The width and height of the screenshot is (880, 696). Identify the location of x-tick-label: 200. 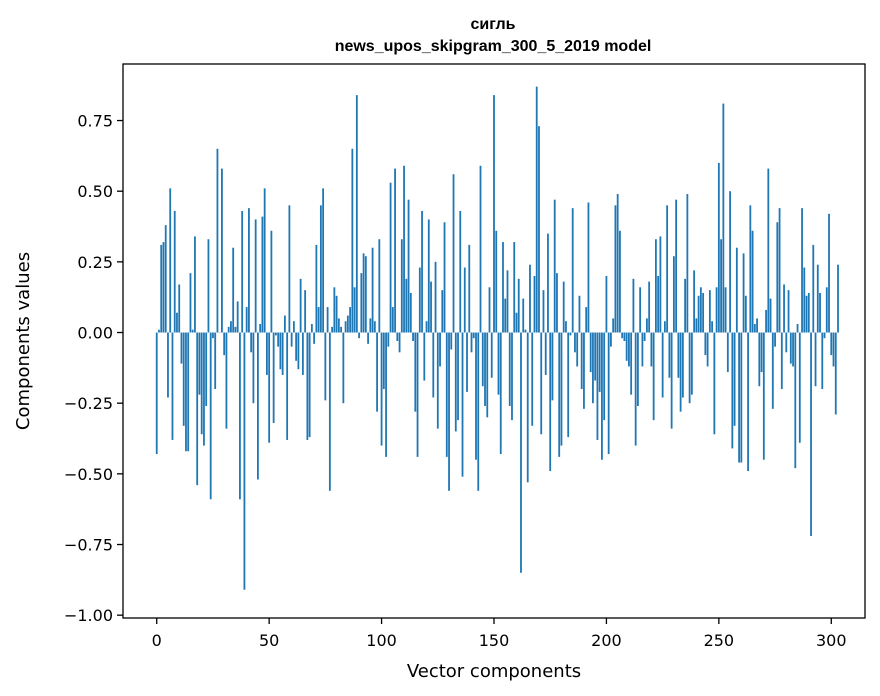
(606, 640).